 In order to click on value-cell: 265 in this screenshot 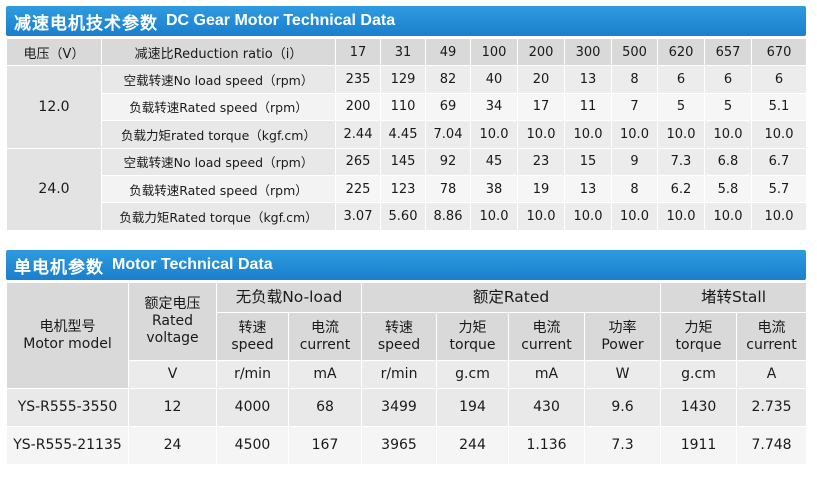, I will do `click(358, 161)`.